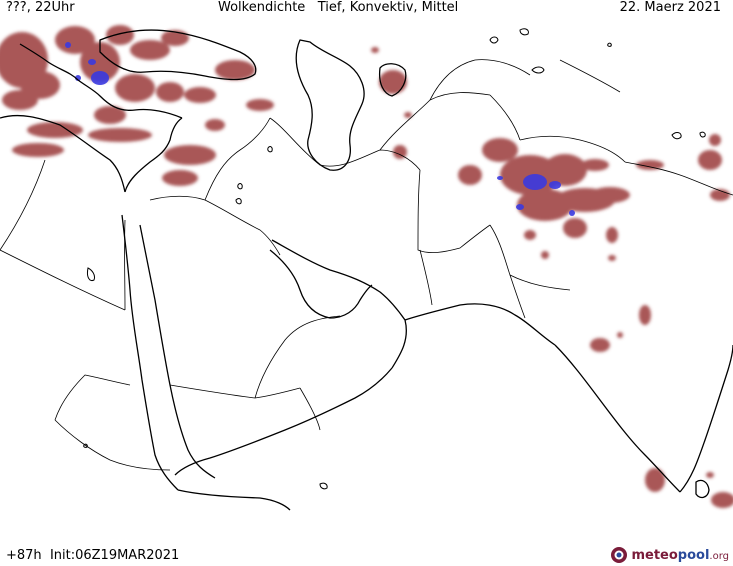 Image resolution: width=733 pixels, height=566 pixels. I want to click on logo-text-tld: .org, so click(719, 556).